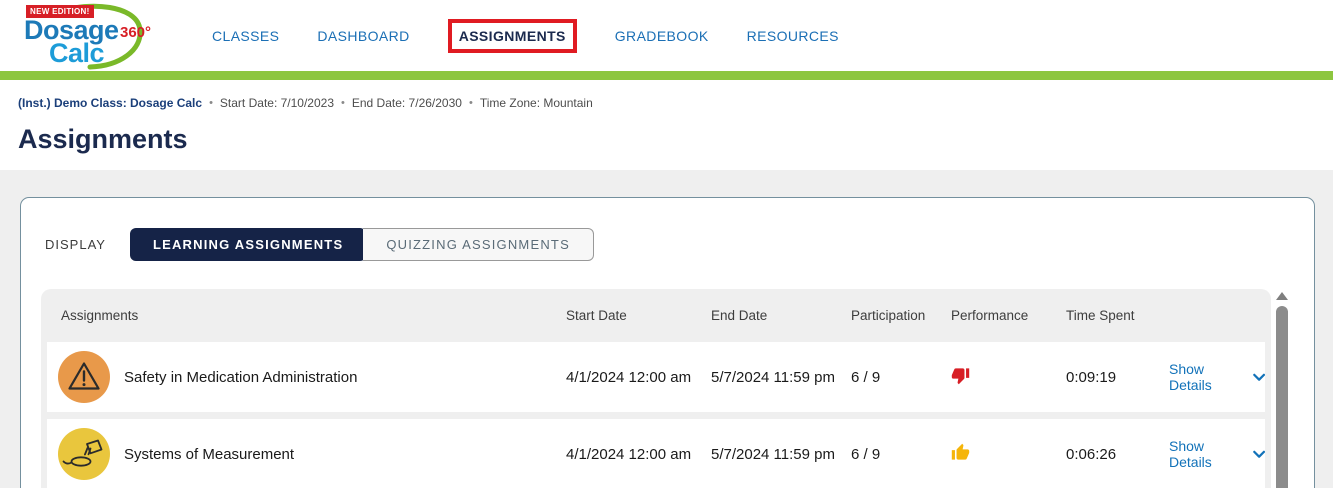 The width and height of the screenshot is (1333, 488). Describe the element at coordinates (136, 32) in the screenshot. I see `logo-text-360: 360°` at that location.